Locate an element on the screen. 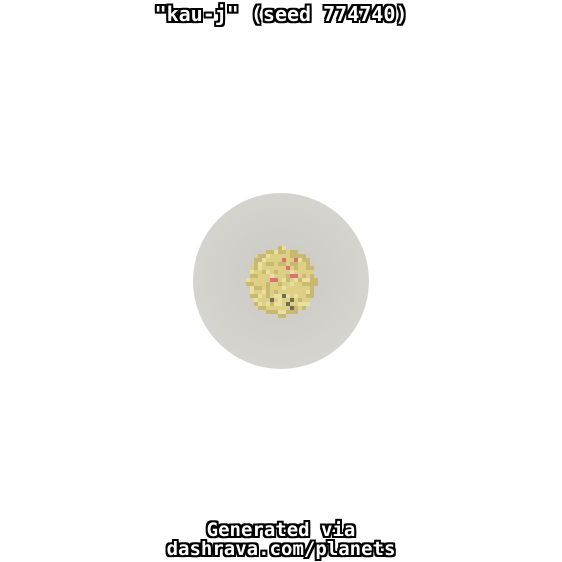 Image resolution: width=562 pixels, height=562 pixels. footer-link: dashrava.com/planets is located at coordinates (281, 549).